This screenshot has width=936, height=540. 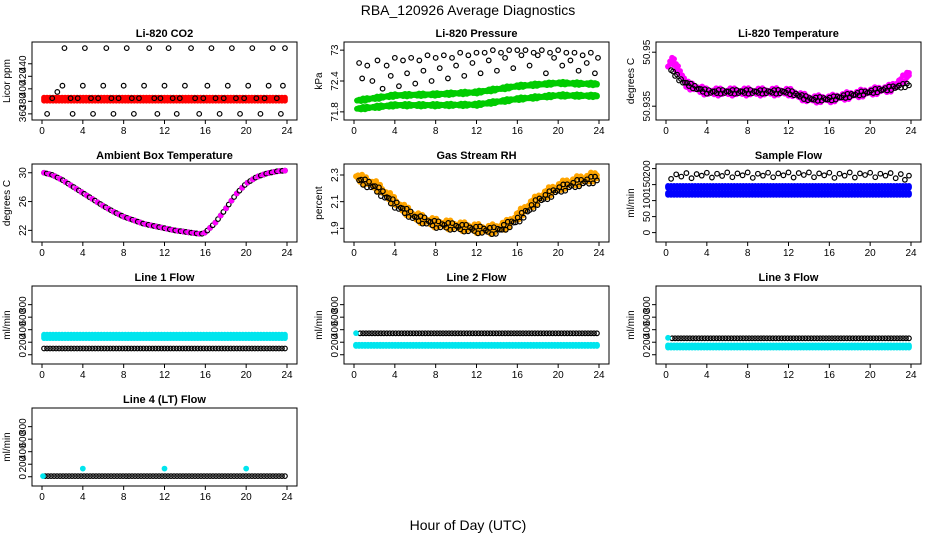 What do you see at coordinates (476, 339) in the screenshot?
I see `data-layer` at bounding box center [476, 339].